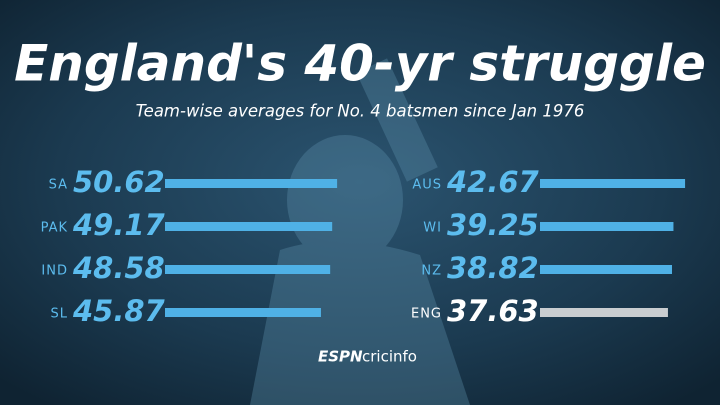 Image resolution: width=720 pixels, height=405 pixels. Describe the element at coordinates (426, 314) in the screenshot. I see `category-label: ENG` at that location.